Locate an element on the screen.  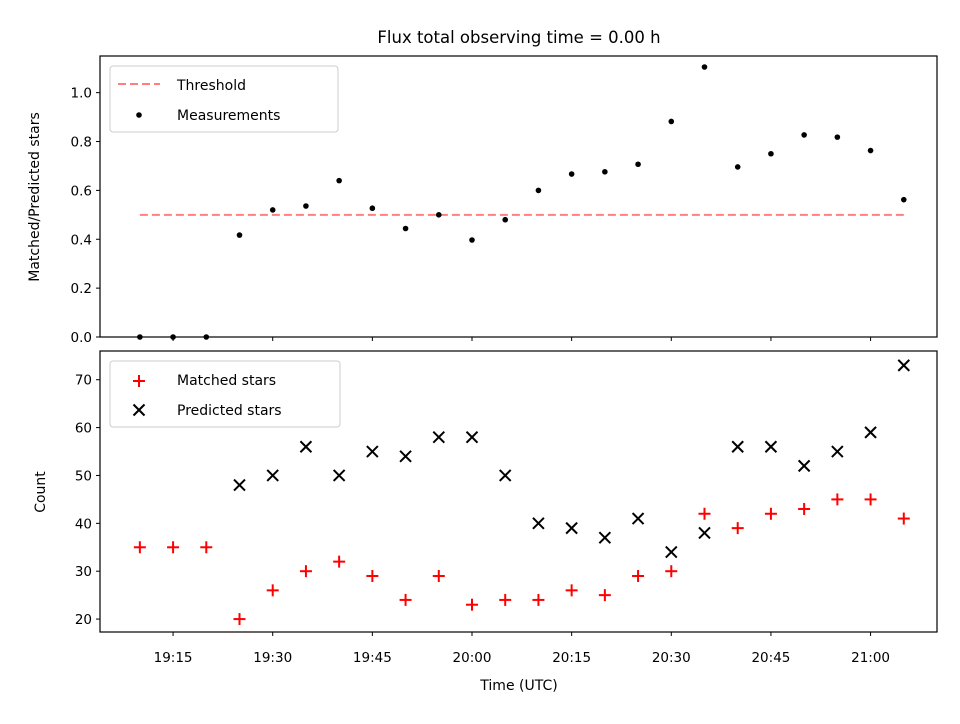
bottom-y-tick-label: 40 is located at coordinates (83, 524).